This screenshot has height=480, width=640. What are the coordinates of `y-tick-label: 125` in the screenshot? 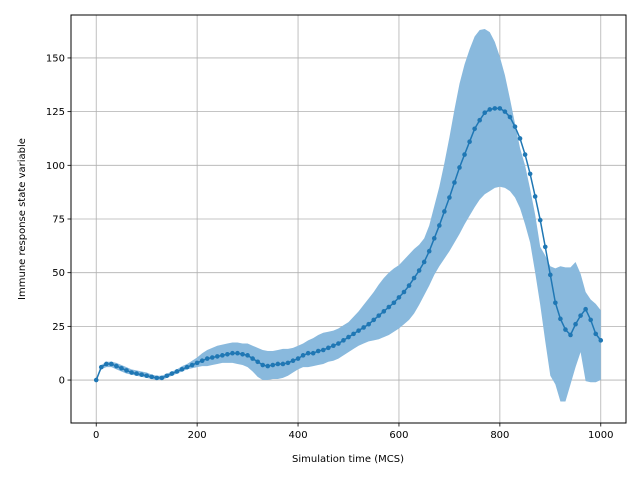 It's located at (55, 112).